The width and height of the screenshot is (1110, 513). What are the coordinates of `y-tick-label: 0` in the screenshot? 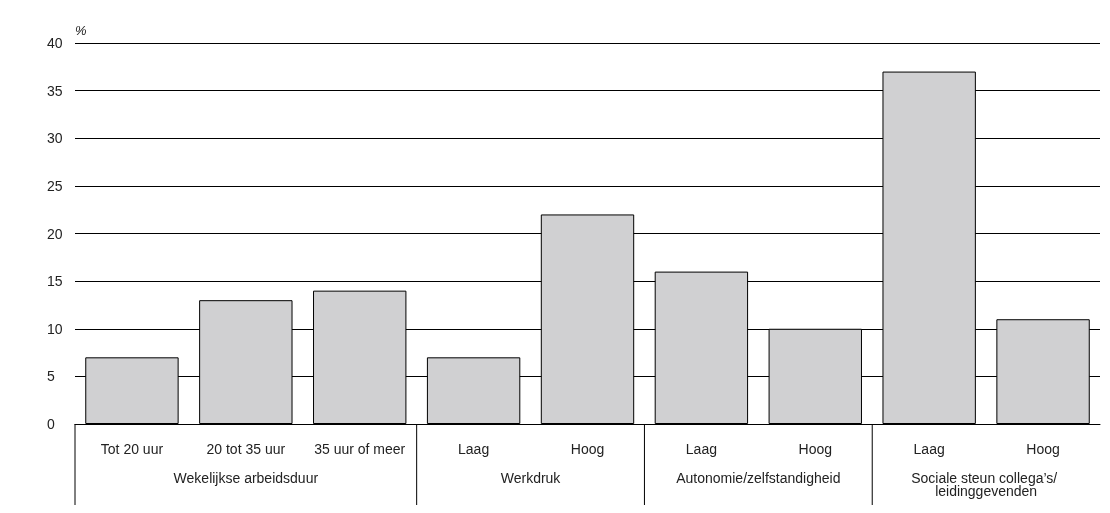 It's located at (51, 424).